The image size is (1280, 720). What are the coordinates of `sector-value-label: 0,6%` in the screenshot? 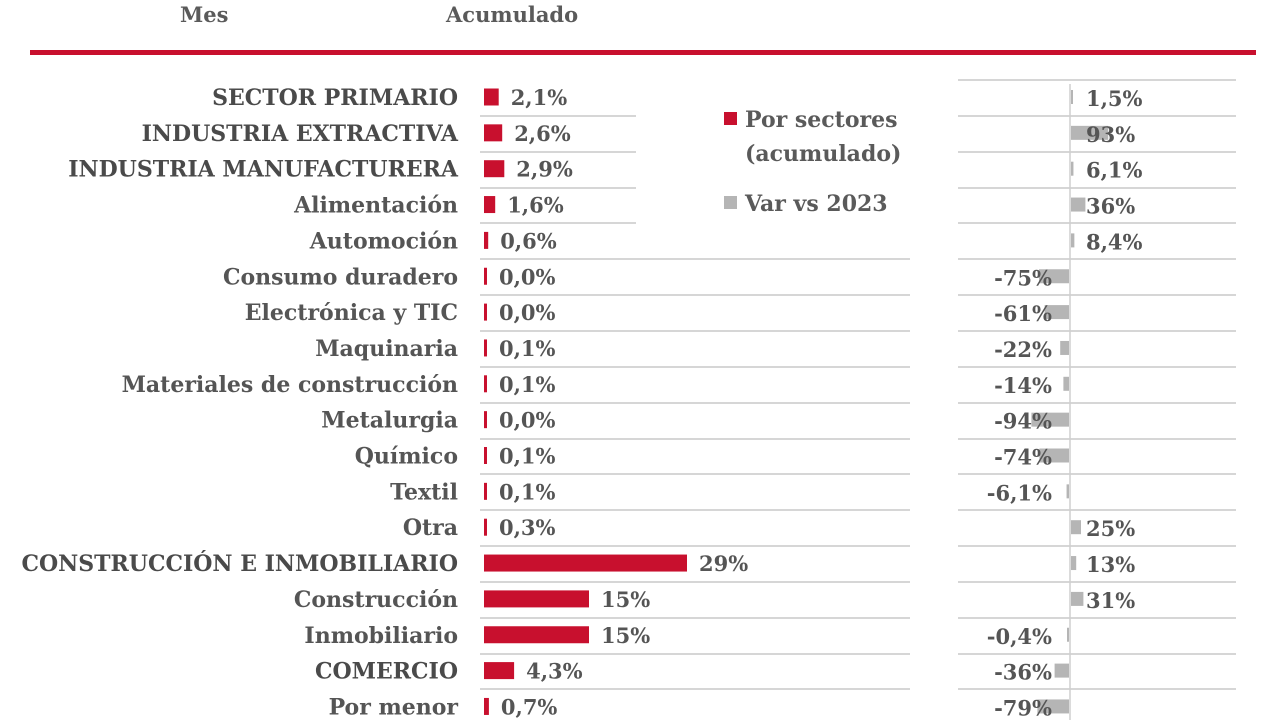 It's located at (528, 240).